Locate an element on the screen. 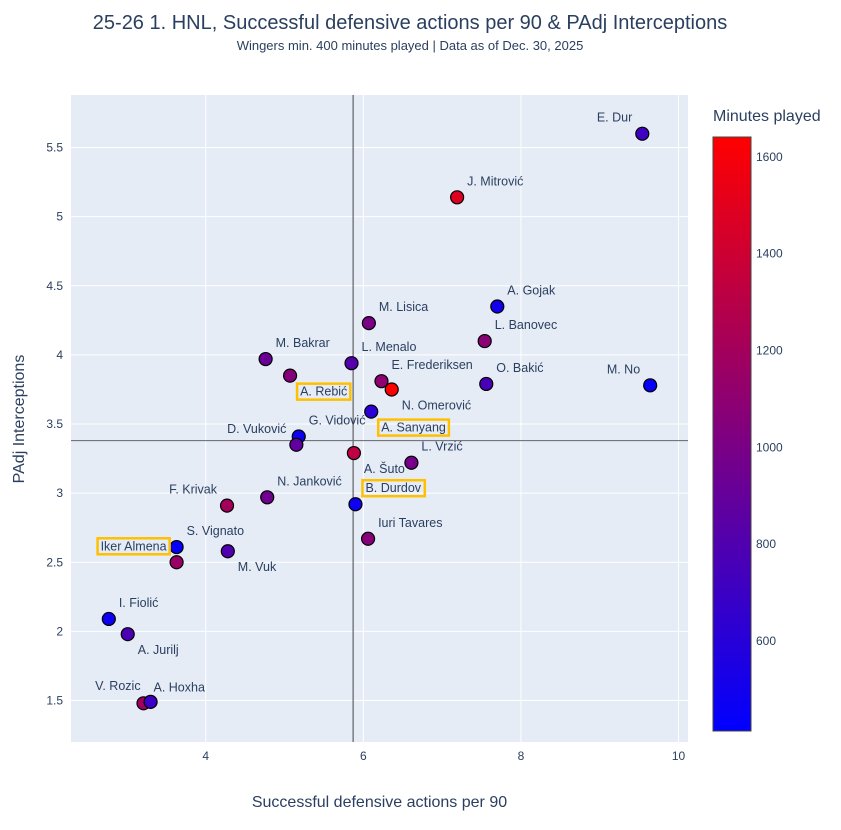 The height and width of the screenshot is (830, 841). point-label: E. Frederiksen is located at coordinates (431, 365).